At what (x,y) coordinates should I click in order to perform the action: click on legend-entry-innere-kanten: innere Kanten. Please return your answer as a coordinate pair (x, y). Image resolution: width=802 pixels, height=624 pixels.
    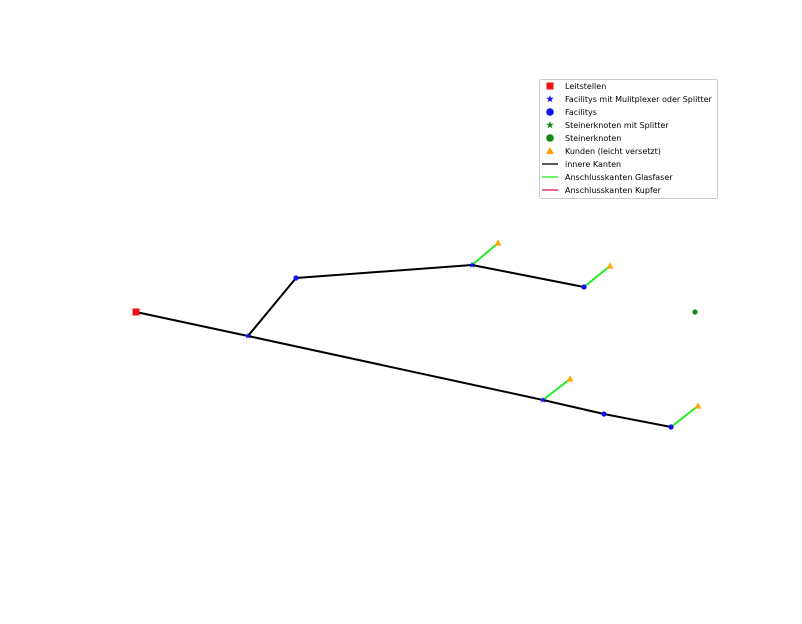
    Looking at the image, I should click on (581, 164).